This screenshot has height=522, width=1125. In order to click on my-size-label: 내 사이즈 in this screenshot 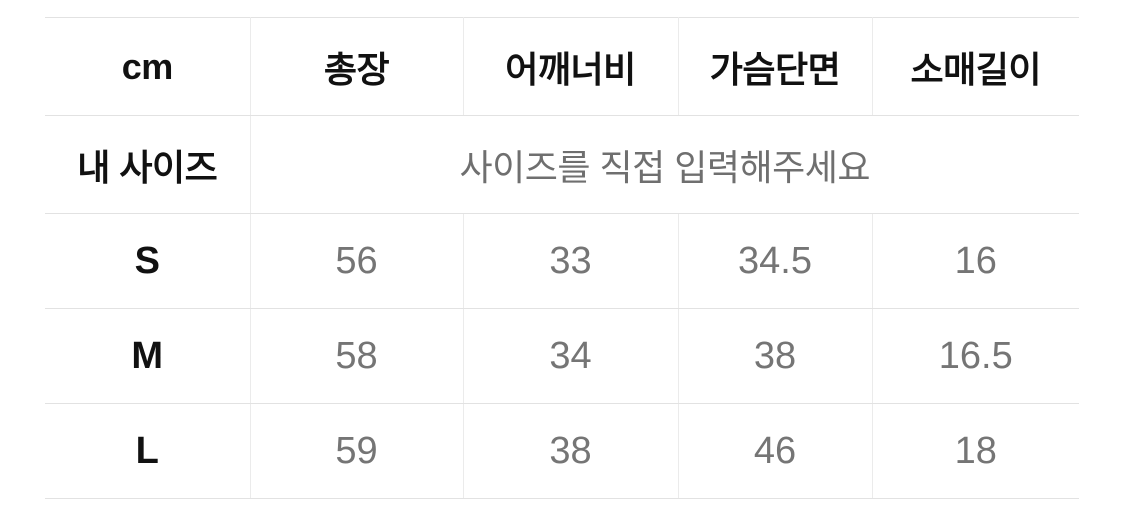, I will do `click(147, 164)`.